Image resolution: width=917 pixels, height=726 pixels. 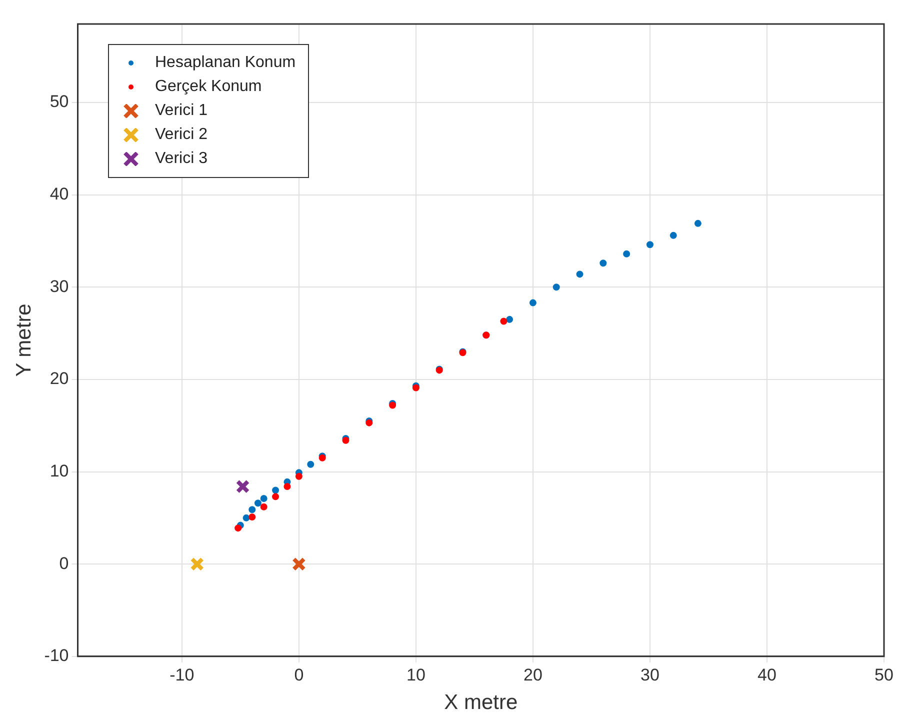 What do you see at coordinates (181, 135) in the screenshot?
I see `legend-label: Verici 2` at bounding box center [181, 135].